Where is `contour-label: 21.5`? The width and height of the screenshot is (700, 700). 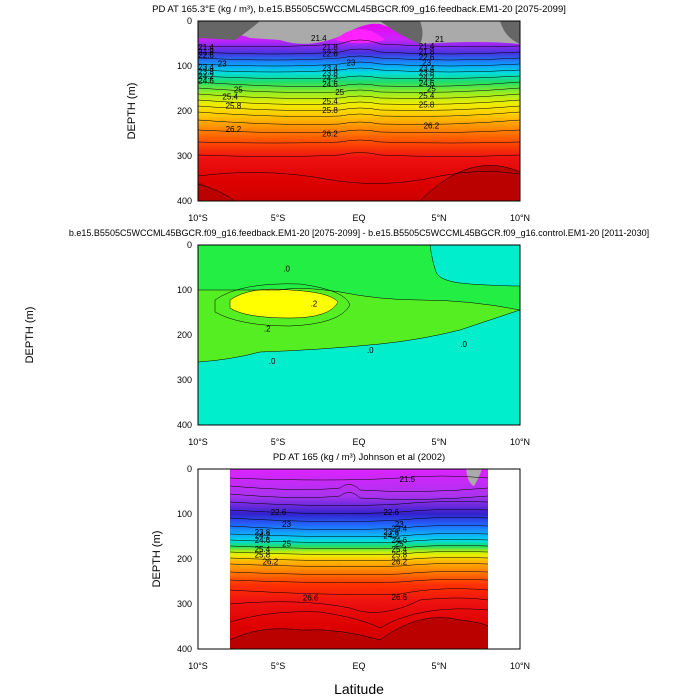
contour-label: 21.5 is located at coordinates (408, 479).